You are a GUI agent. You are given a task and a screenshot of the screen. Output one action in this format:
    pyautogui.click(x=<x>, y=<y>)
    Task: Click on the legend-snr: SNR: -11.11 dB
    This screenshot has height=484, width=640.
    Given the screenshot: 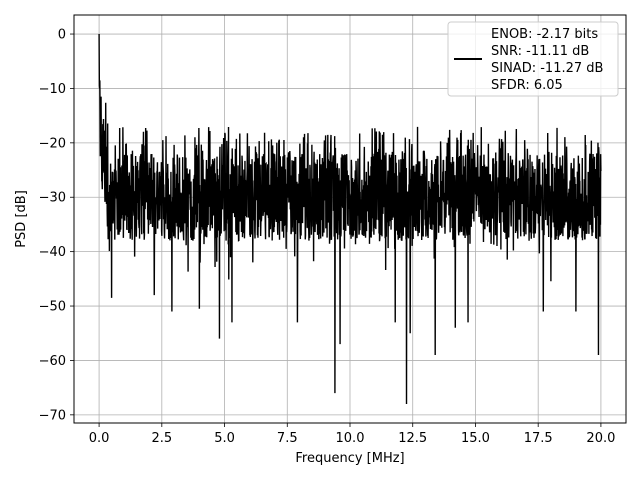 What is the action you would take?
    pyautogui.click(x=540, y=51)
    